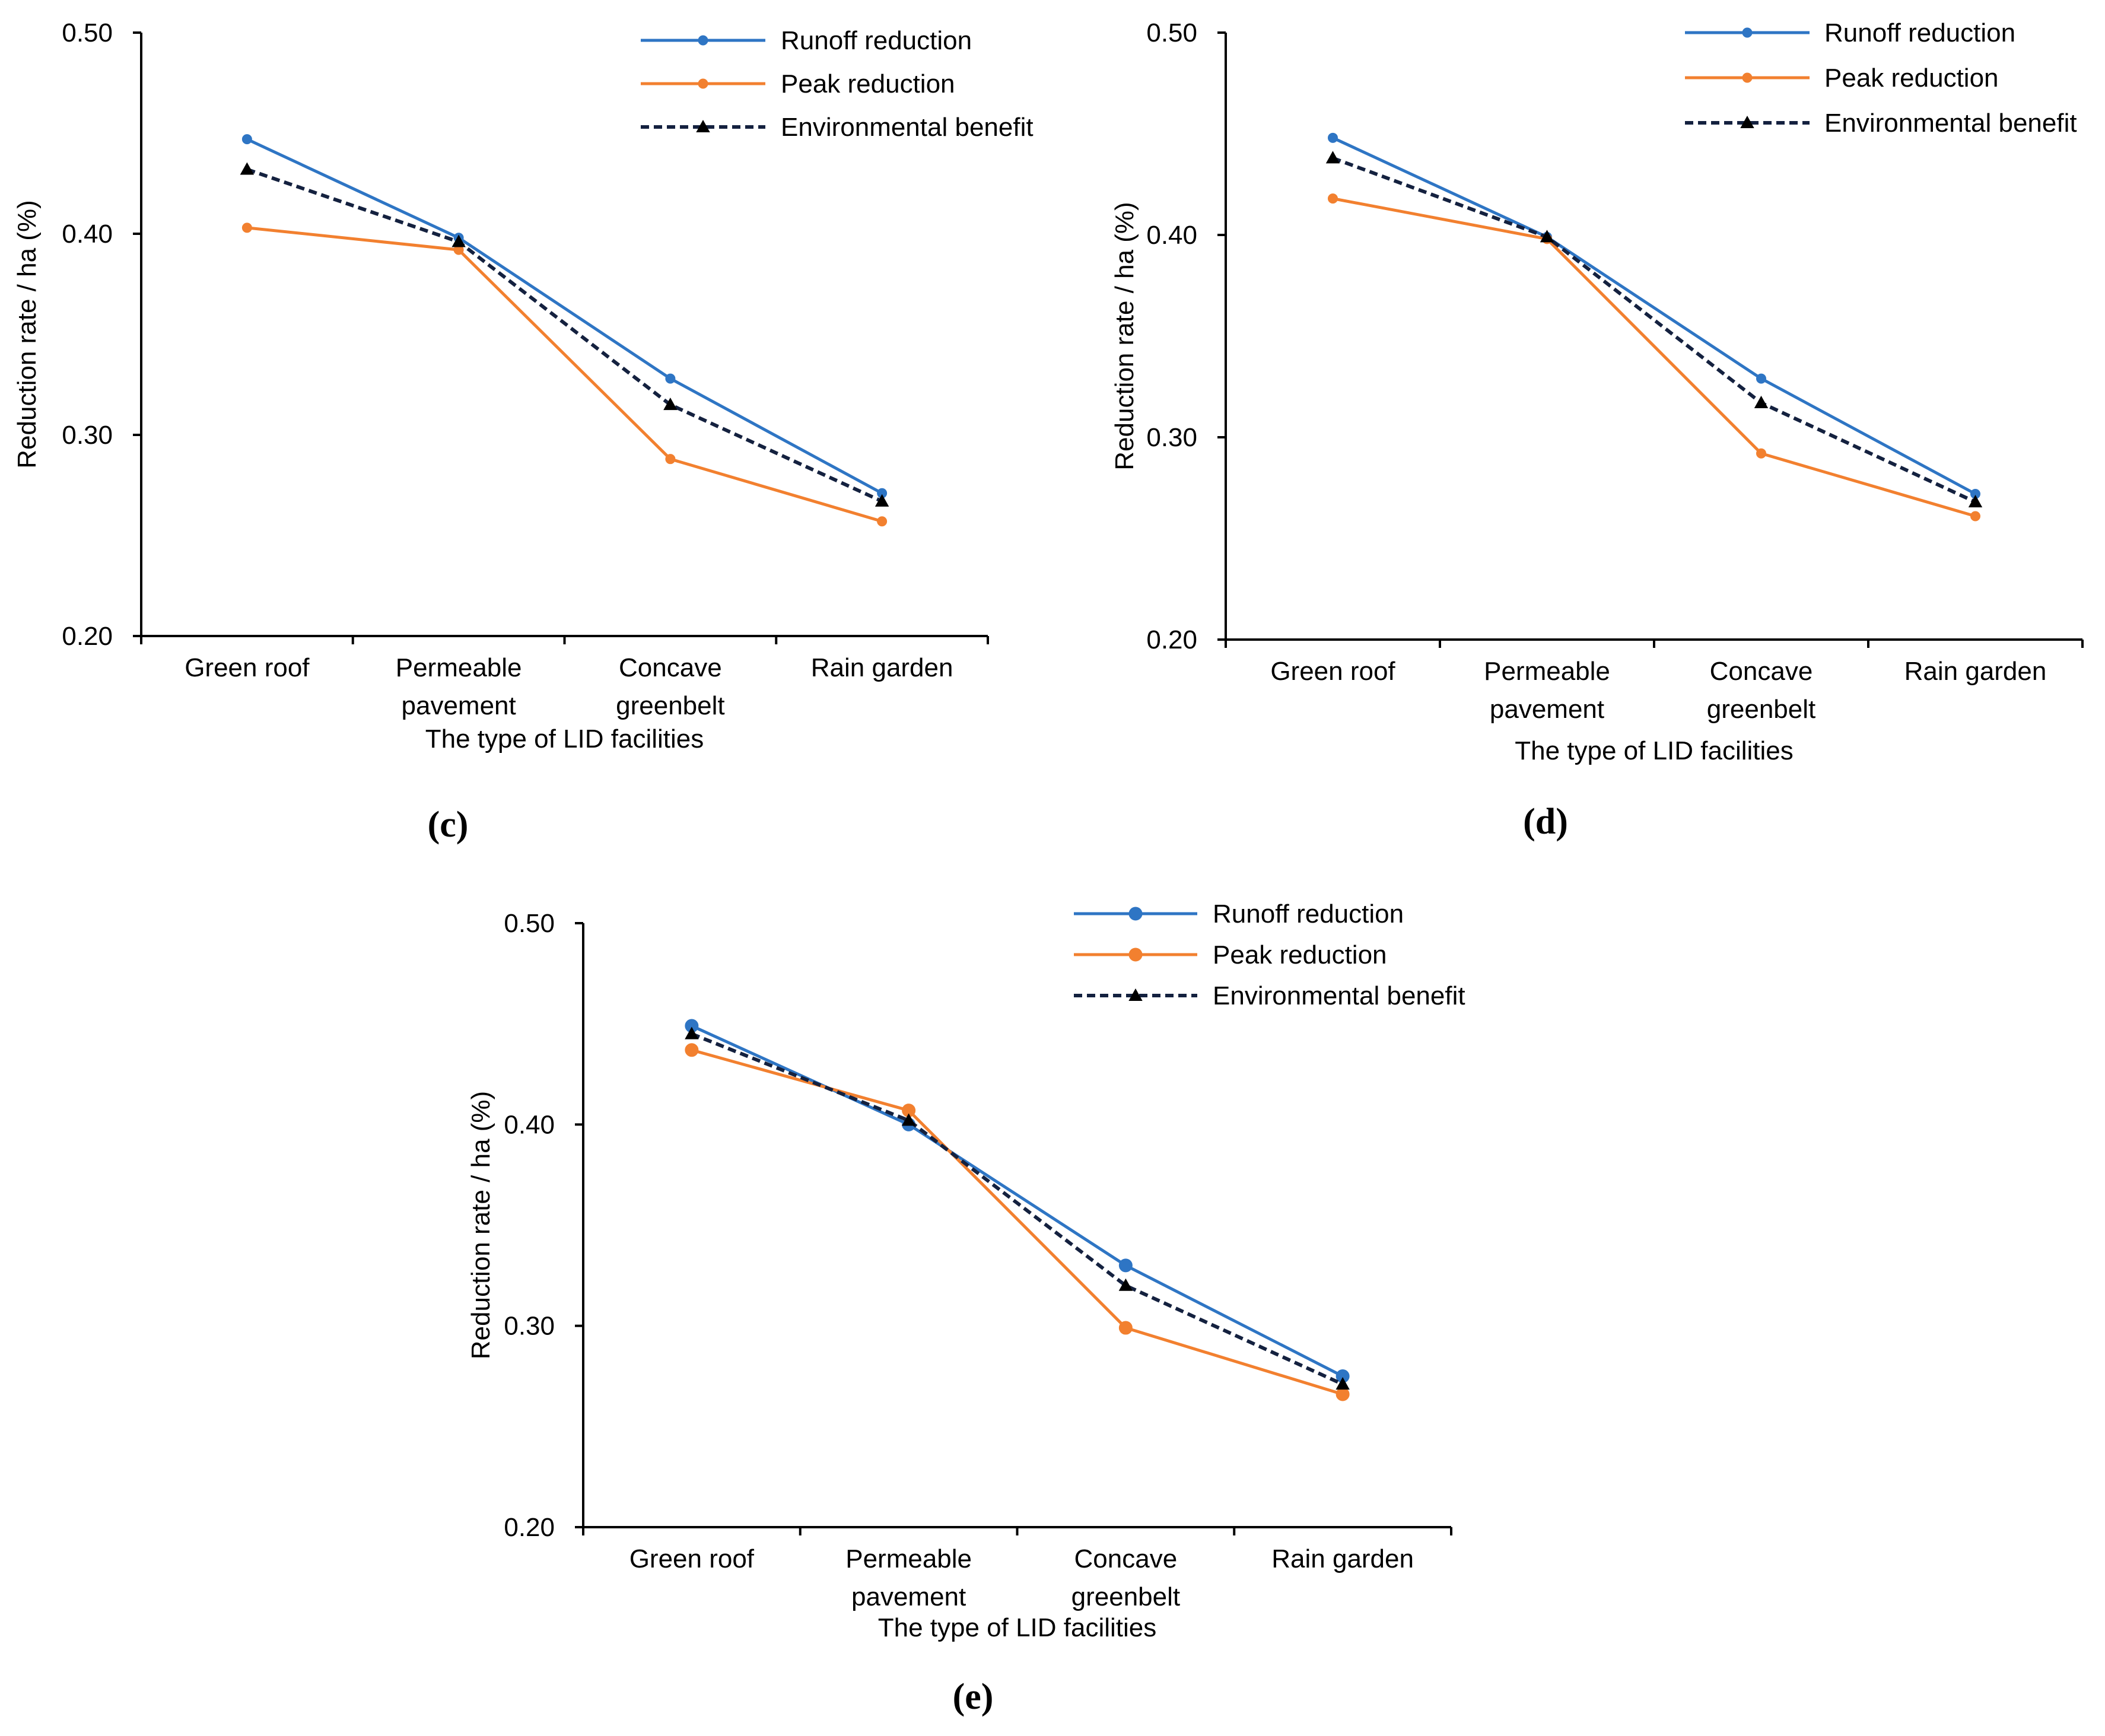 This screenshot has width=2105, height=1736. What do you see at coordinates (973, 1697) in the screenshot?
I see `panel-label: (e)` at bounding box center [973, 1697].